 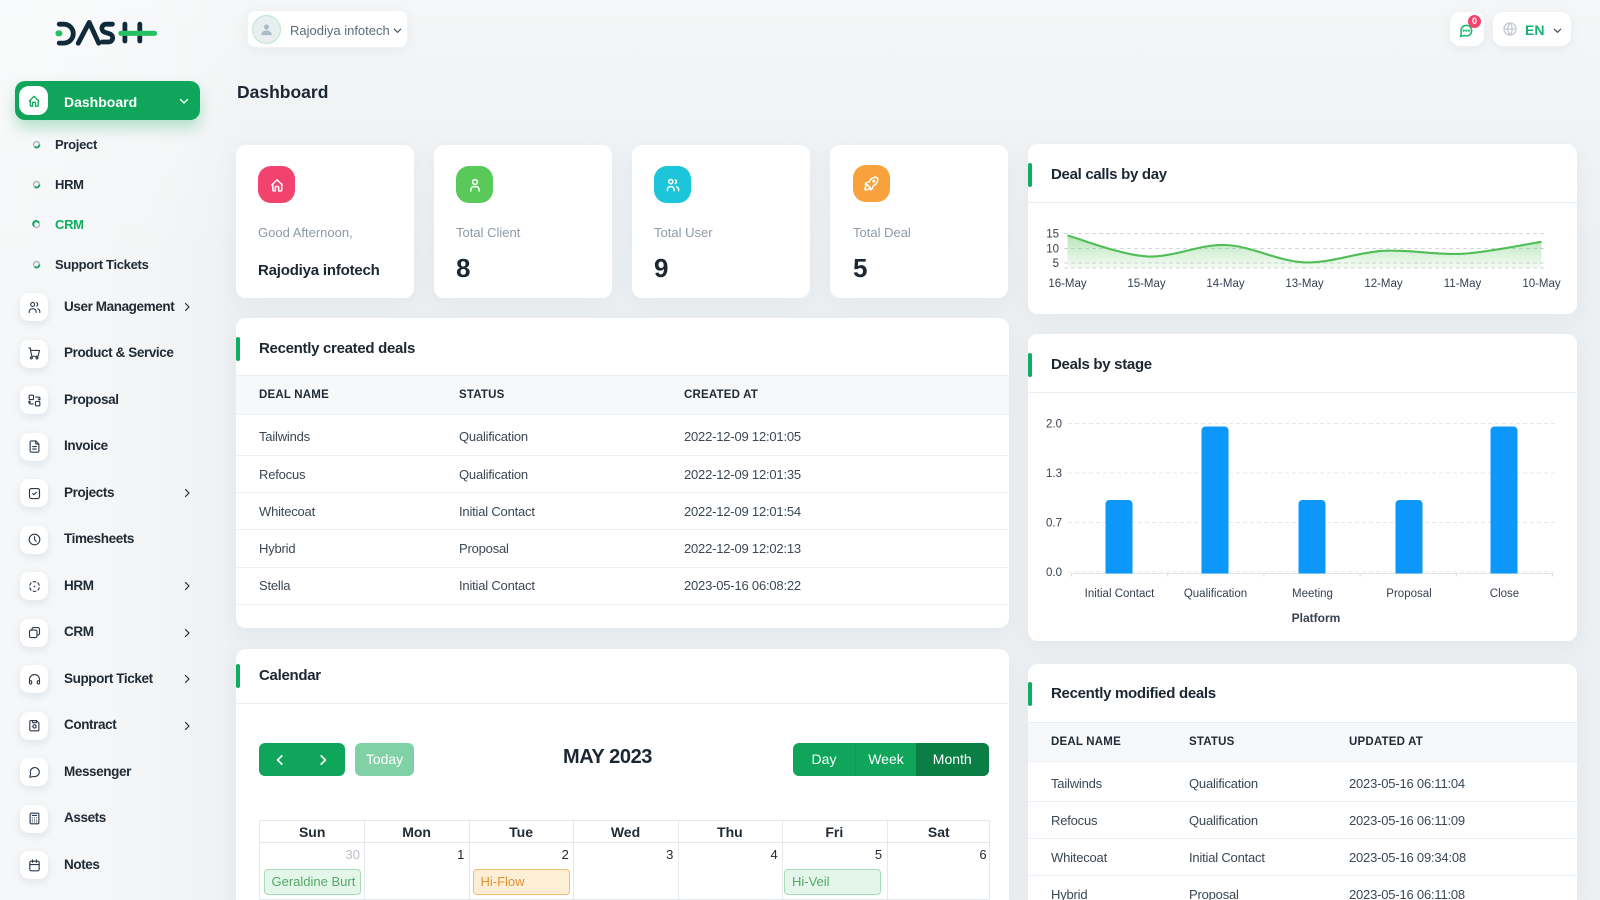 What do you see at coordinates (1504, 594) in the screenshot?
I see `svg-text: Close` at bounding box center [1504, 594].